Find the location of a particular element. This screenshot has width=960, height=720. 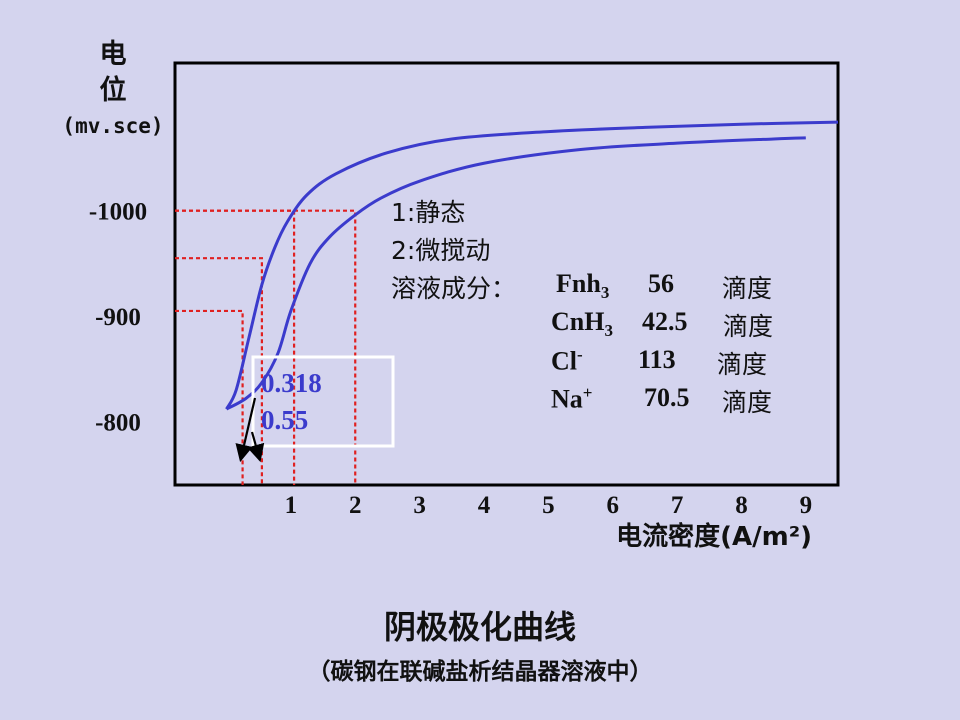

y-tick-labels: -800 -900 -1000 is located at coordinates (118, 318).